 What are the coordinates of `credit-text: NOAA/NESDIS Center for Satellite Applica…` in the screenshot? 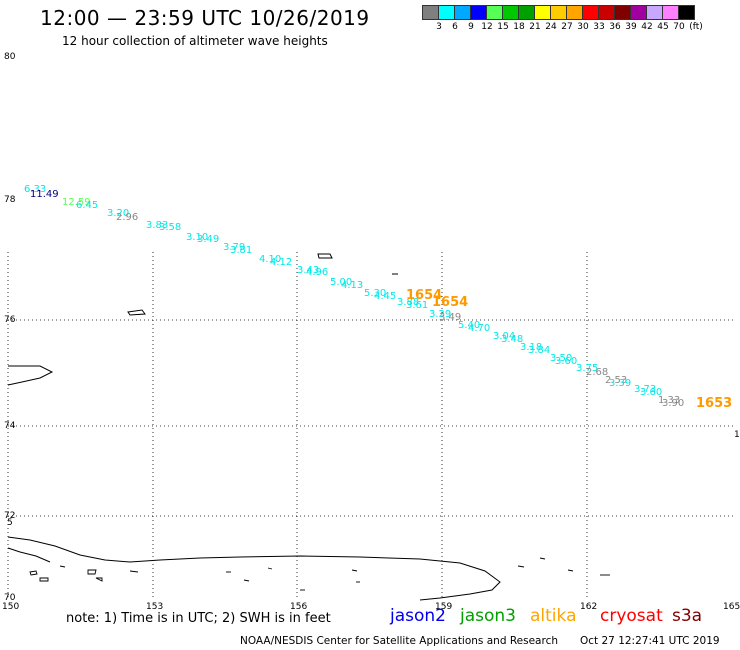 It's located at (399, 641).